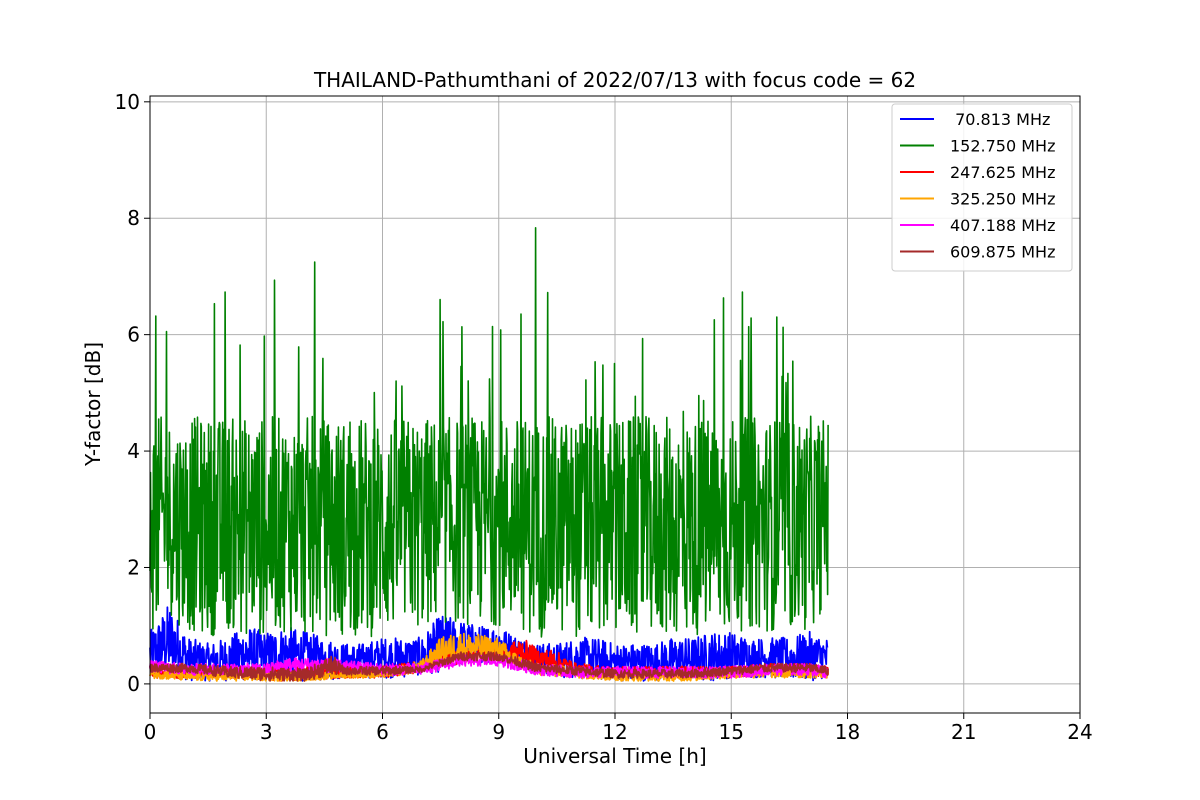 This screenshot has width=1200, height=800. I want to click on legend-label: 152.750 MHz, so click(1002, 146).